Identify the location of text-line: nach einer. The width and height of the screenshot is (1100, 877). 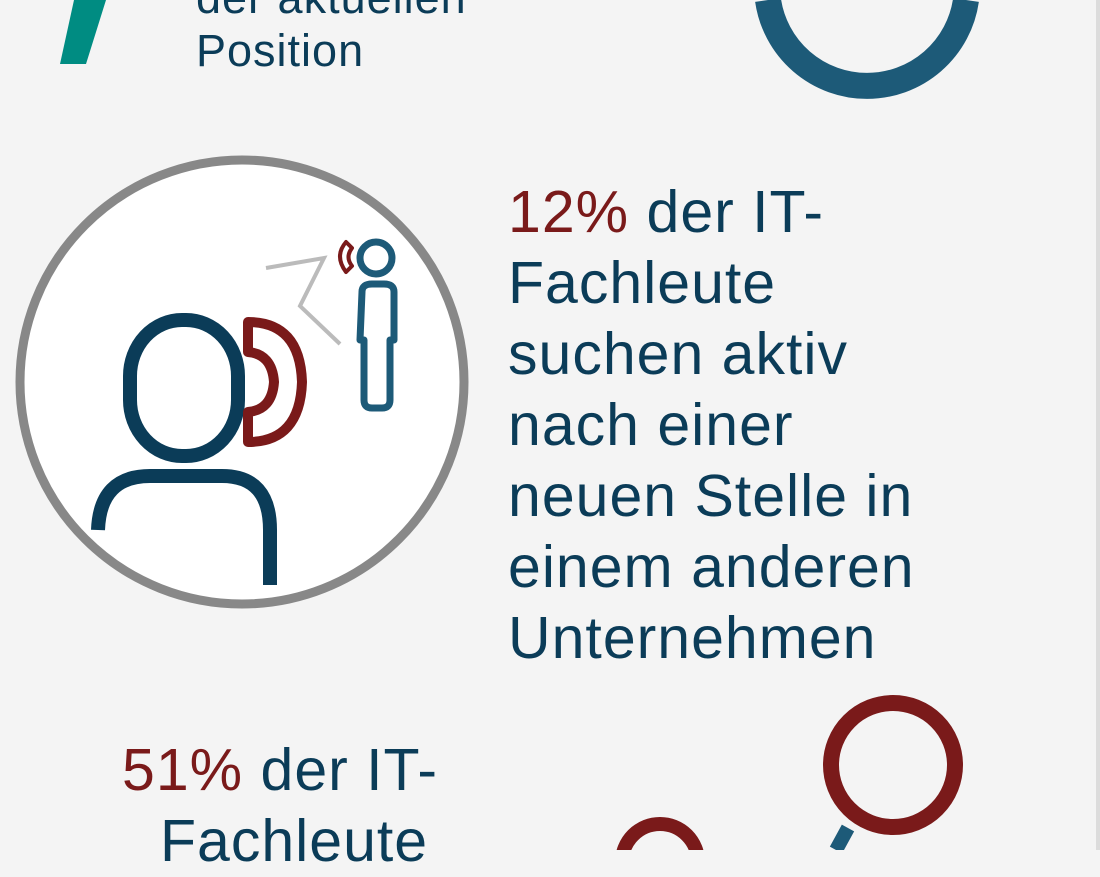
(651, 425).